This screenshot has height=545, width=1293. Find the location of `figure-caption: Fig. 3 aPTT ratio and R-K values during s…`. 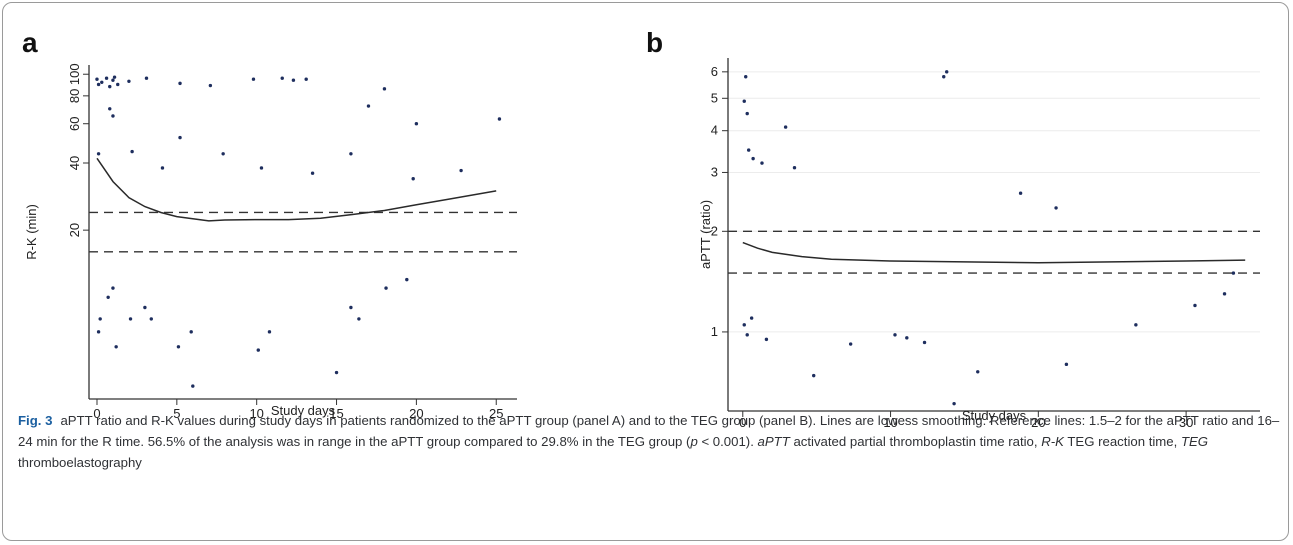

figure-caption: Fig. 3 aPTT ratio and R-K values during s… is located at coordinates (649, 441).